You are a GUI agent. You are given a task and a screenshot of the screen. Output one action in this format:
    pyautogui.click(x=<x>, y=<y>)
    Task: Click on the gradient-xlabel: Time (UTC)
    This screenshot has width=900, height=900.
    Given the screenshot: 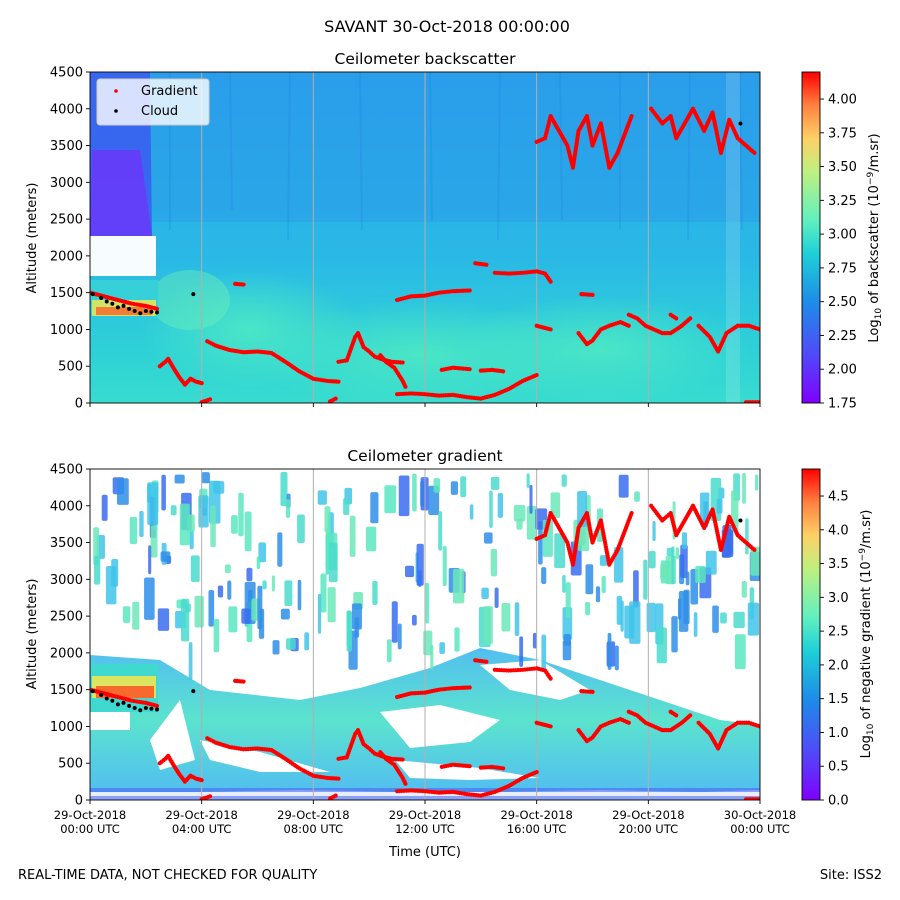 What is the action you would take?
    pyautogui.click(x=424, y=852)
    